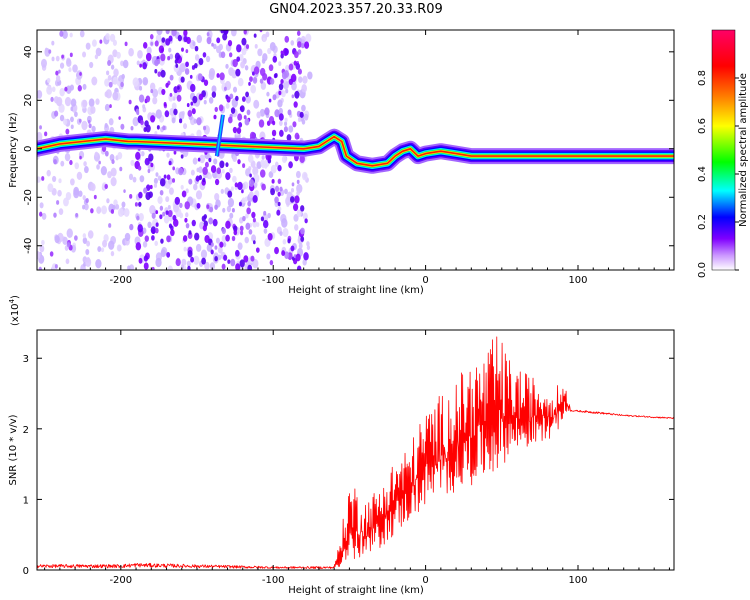  Describe the element at coordinates (702, 222) in the screenshot. I see `colorbar-tick-label: 0.2` at that location.